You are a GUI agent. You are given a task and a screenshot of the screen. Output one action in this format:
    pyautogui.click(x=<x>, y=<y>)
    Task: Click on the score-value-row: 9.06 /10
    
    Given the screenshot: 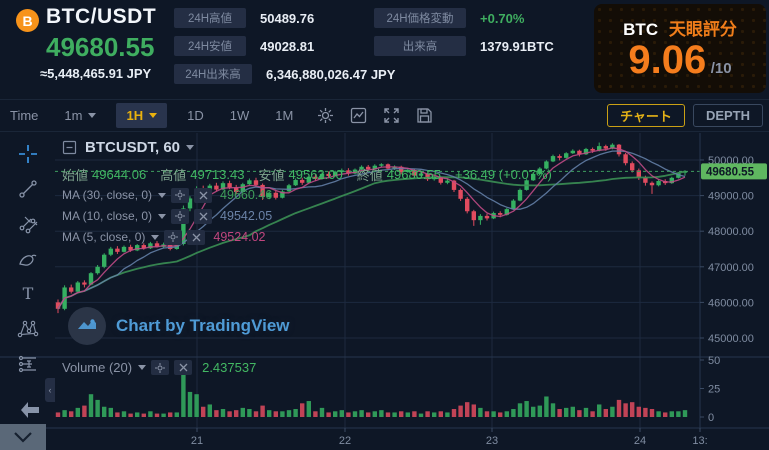 What is the action you would take?
    pyautogui.click(x=680, y=60)
    